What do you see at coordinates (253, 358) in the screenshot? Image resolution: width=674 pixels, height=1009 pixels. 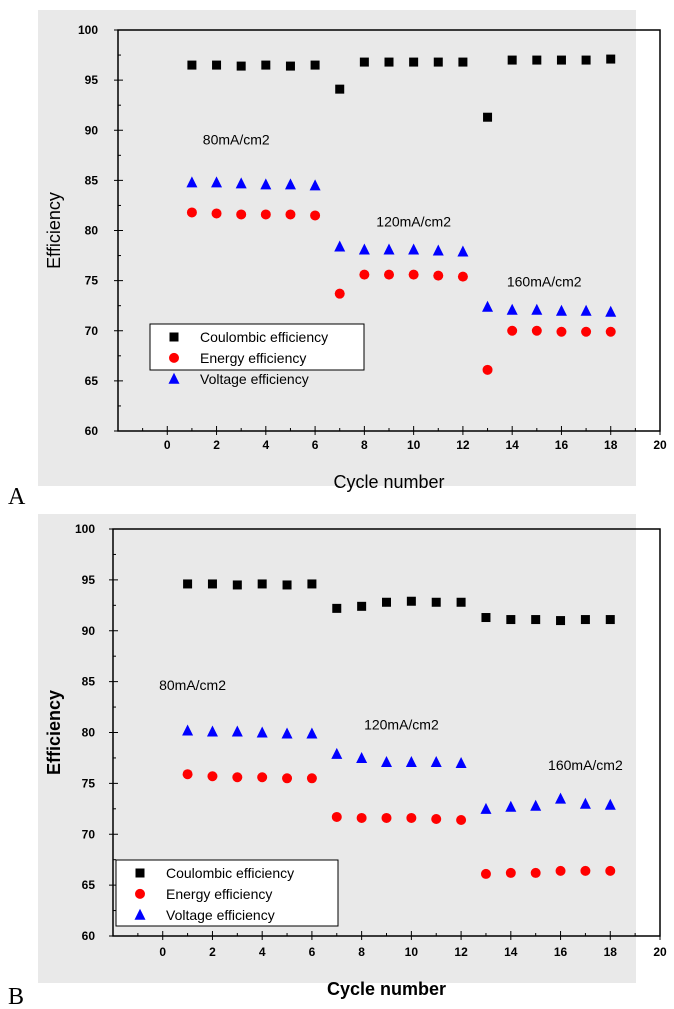 I see `panel-a-legend-label: Energy efficiency` at bounding box center [253, 358].